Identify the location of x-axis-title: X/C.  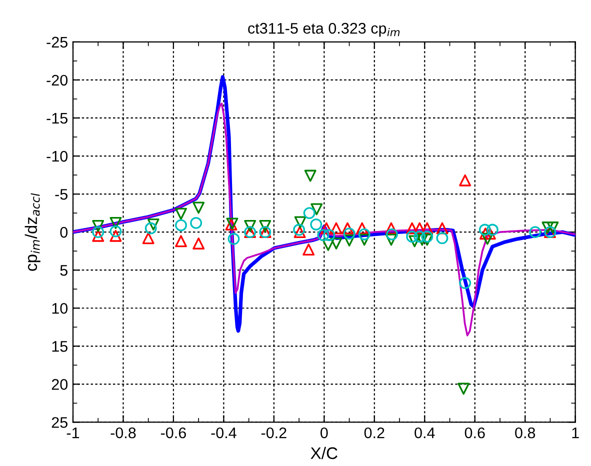
(324, 453).